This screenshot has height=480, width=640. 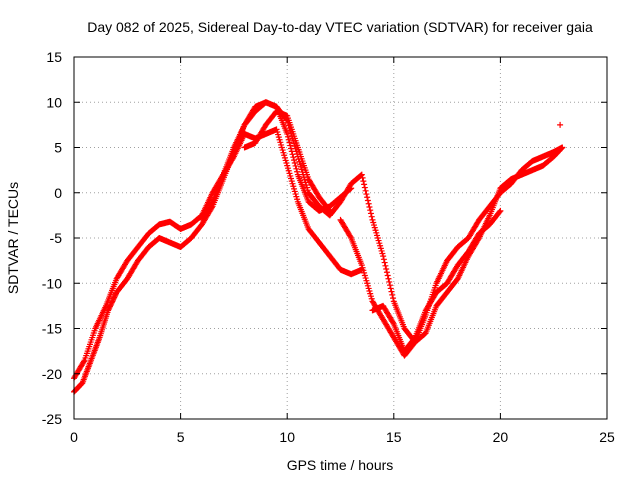 I want to click on x-tick-label: 15, so click(x=394, y=437).